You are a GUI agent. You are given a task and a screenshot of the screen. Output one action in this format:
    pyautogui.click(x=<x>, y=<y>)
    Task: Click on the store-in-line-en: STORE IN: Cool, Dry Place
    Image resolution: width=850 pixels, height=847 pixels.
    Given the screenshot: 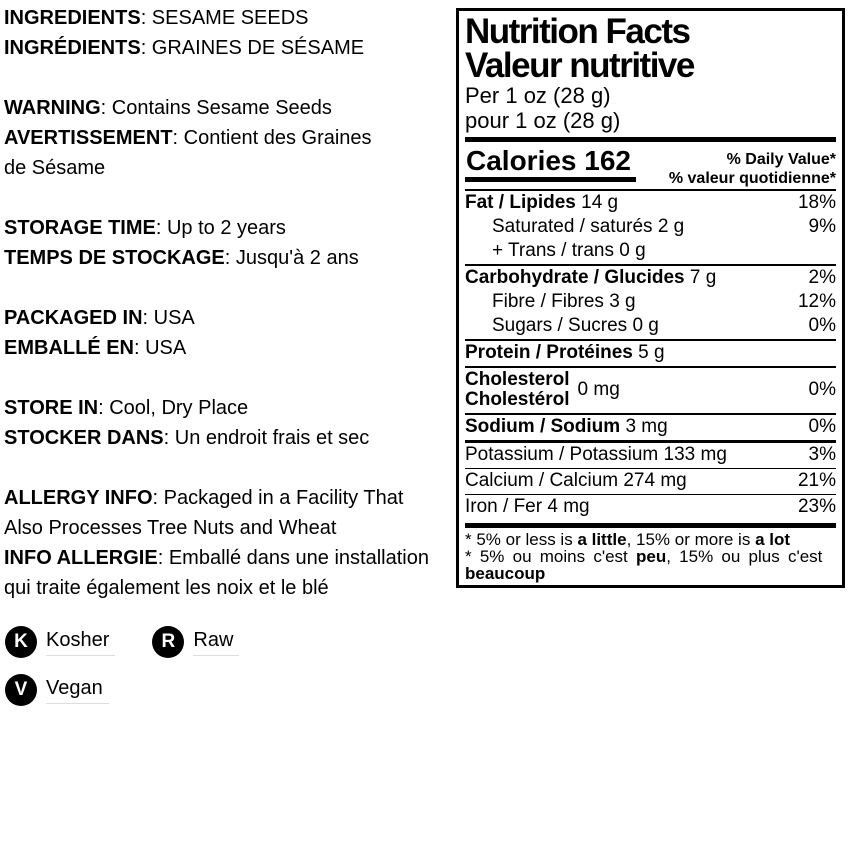 What is the action you would take?
    pyautogui.click(x=232, y=408)
    